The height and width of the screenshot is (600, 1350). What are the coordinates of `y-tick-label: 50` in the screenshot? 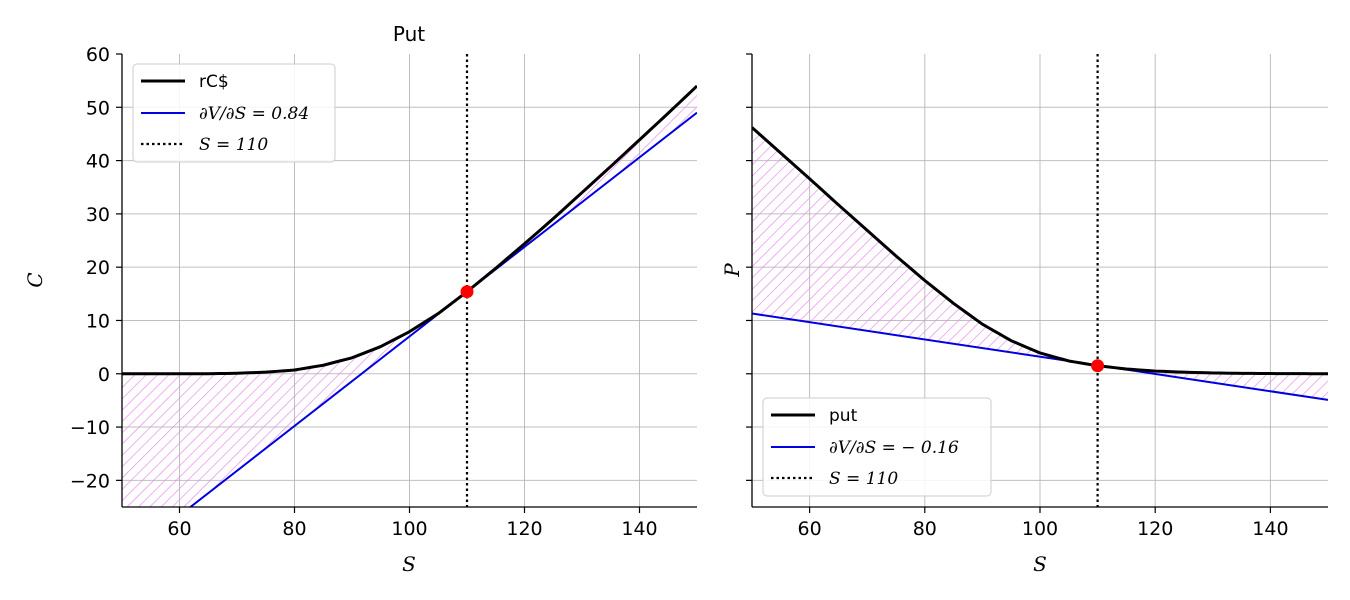 It's located at (98, 108).